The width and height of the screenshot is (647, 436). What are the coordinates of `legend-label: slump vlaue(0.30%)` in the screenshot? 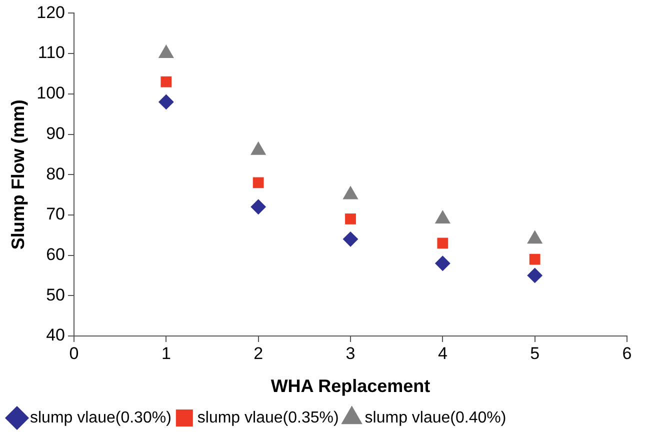 It's located at (101, 417).